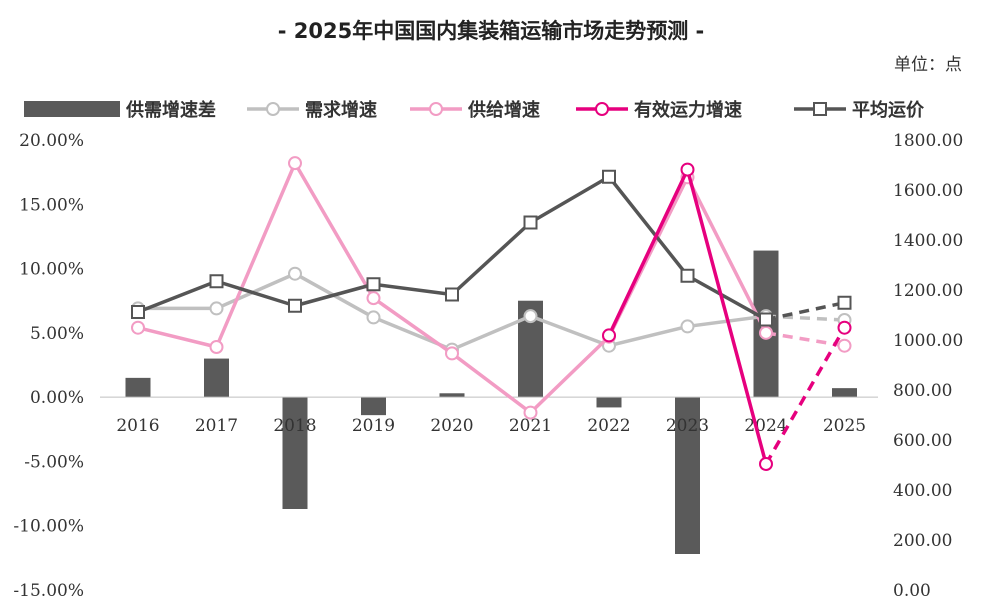 This screenshot has width=983, height=612. I want to click on right-tick-label: 1800.00, so click(928, 141).